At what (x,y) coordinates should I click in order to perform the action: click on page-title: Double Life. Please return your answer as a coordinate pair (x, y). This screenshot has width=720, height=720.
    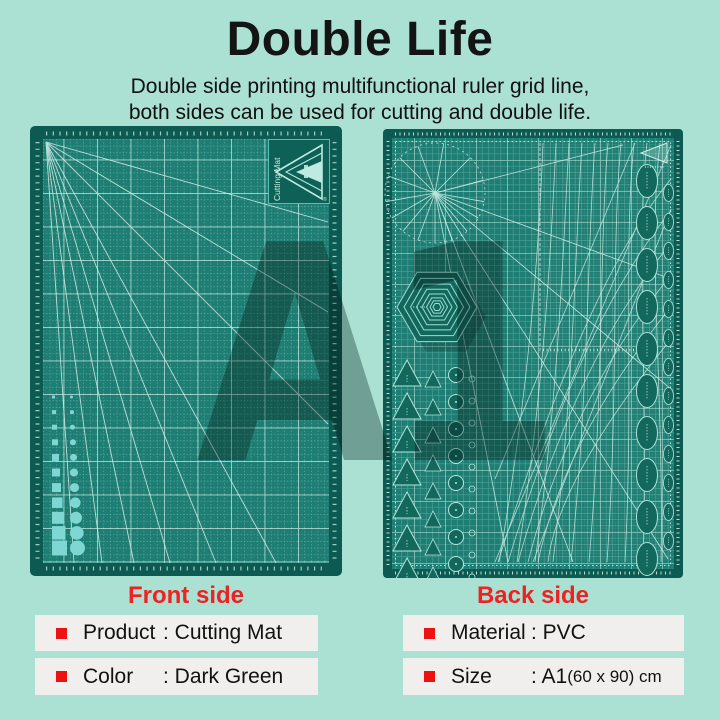
    Looking at the image, I should click on (360, 39).